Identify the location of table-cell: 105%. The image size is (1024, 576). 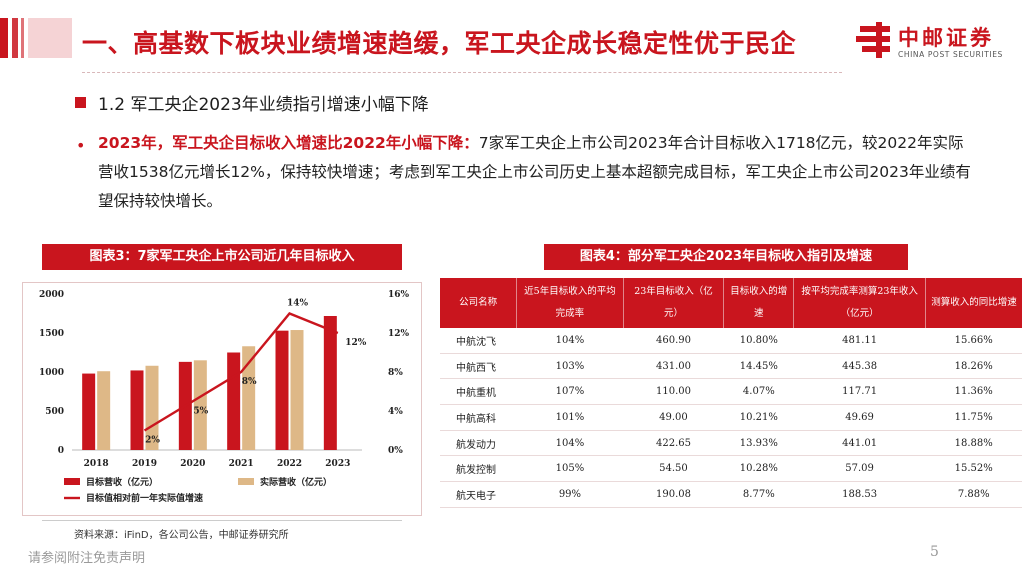
(570, 469).